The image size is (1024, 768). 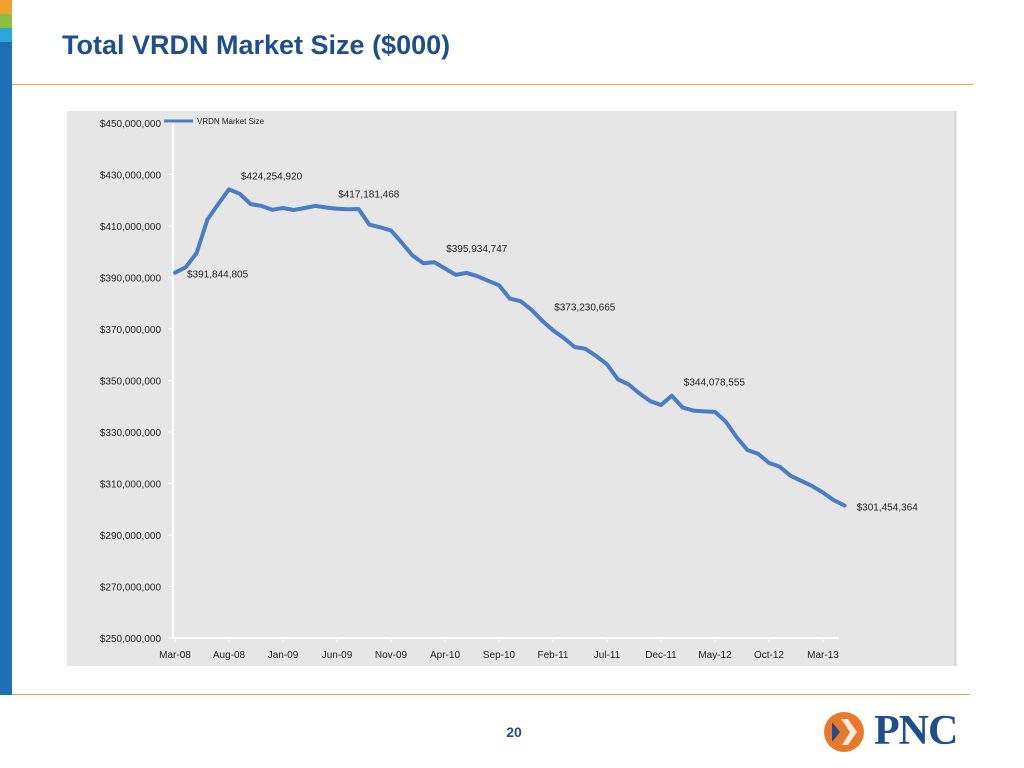 What do you see at coordinates (6, 7) in the screenshot?
I see `accent-square-orange` at bounding box center [6, 7].